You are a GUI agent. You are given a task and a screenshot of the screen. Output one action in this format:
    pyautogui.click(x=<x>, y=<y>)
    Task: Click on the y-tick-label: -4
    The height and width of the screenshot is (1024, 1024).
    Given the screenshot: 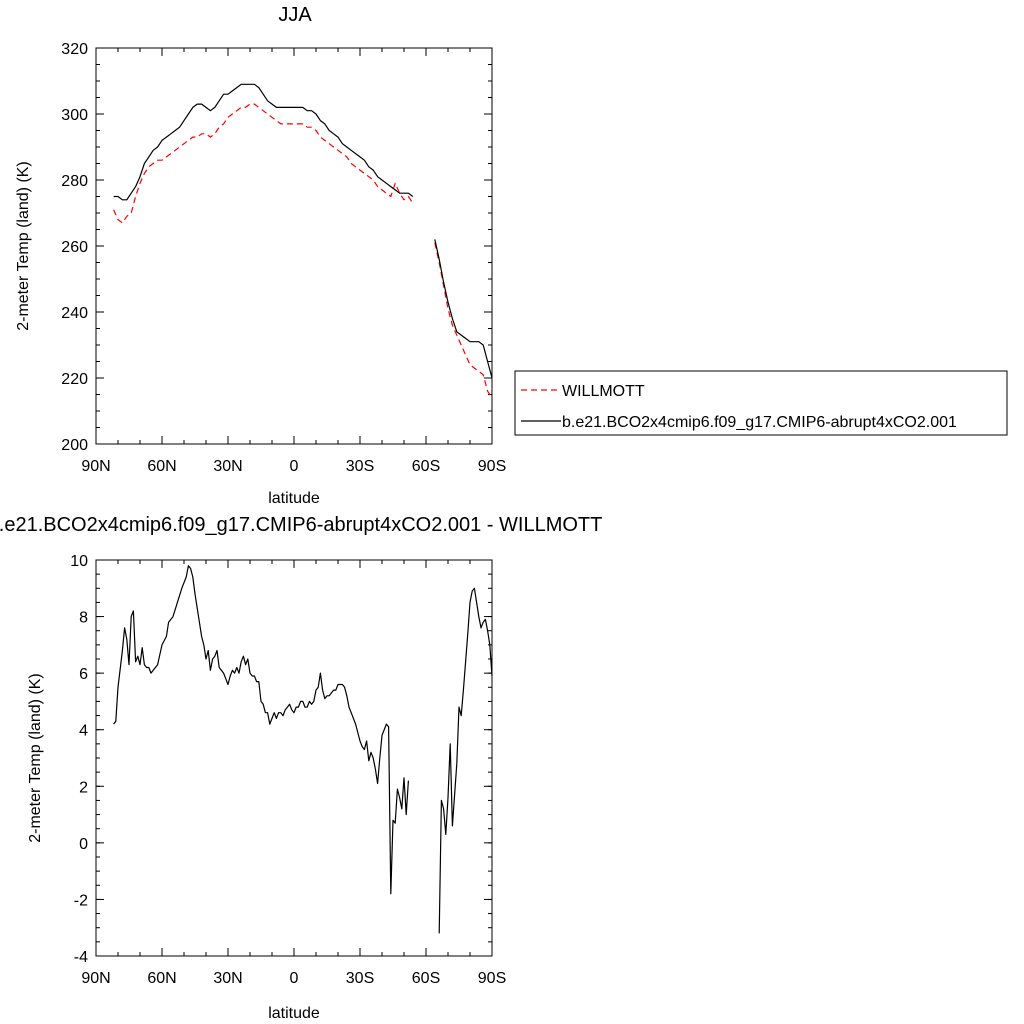 What is the action you would take?
    pyautogui.click(x=81, y=957)
    